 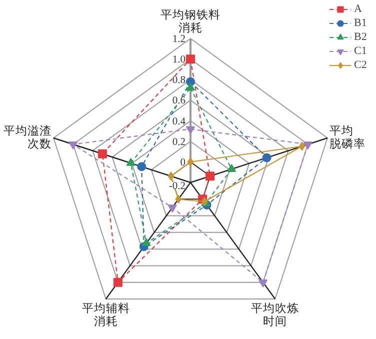 I want to click on legend-label: A, so click(x=358, y=9).